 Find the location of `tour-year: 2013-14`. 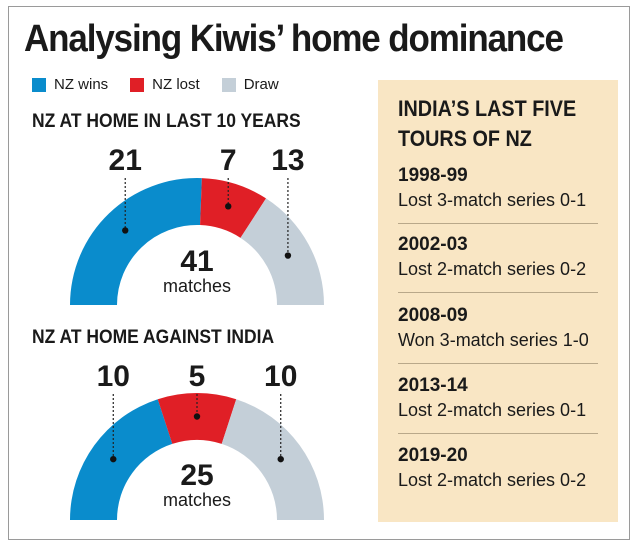

tour-year: 2013-14 is located at coordinates (433, 385).